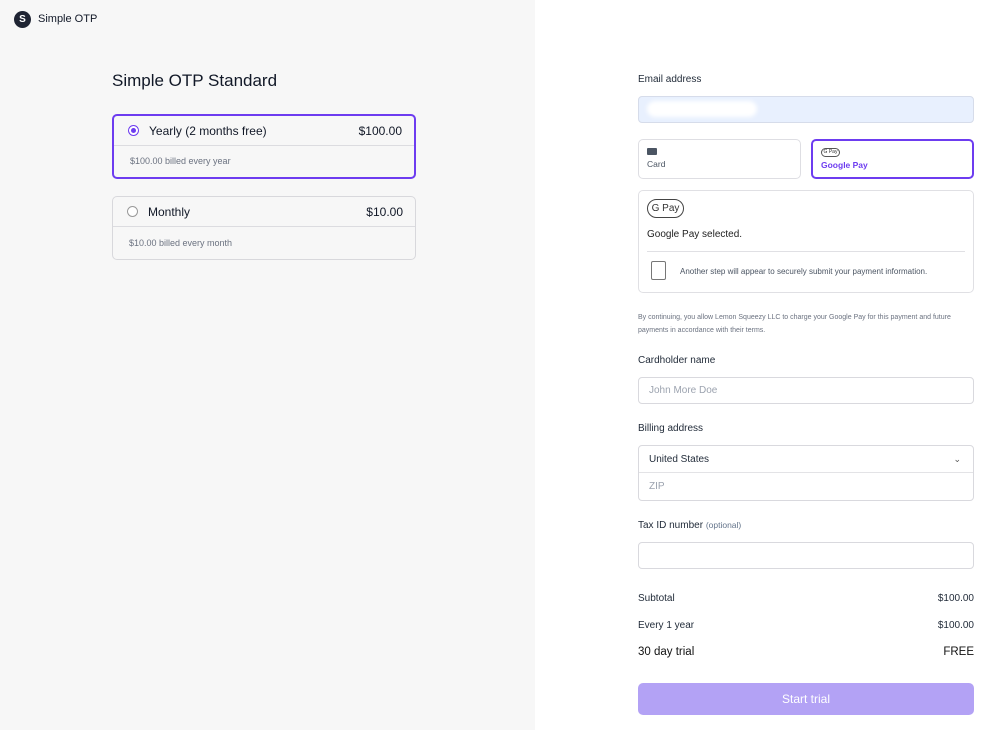 This screenshot has width=1000, height=730. I want to click on google-pay-badge: G Pay, so click(665, 208).